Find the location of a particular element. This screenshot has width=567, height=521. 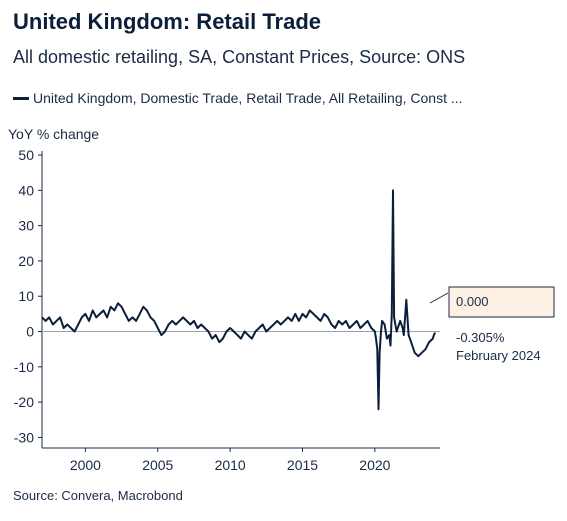

y-tick-label: 40 is located at coordinates (26, 190).